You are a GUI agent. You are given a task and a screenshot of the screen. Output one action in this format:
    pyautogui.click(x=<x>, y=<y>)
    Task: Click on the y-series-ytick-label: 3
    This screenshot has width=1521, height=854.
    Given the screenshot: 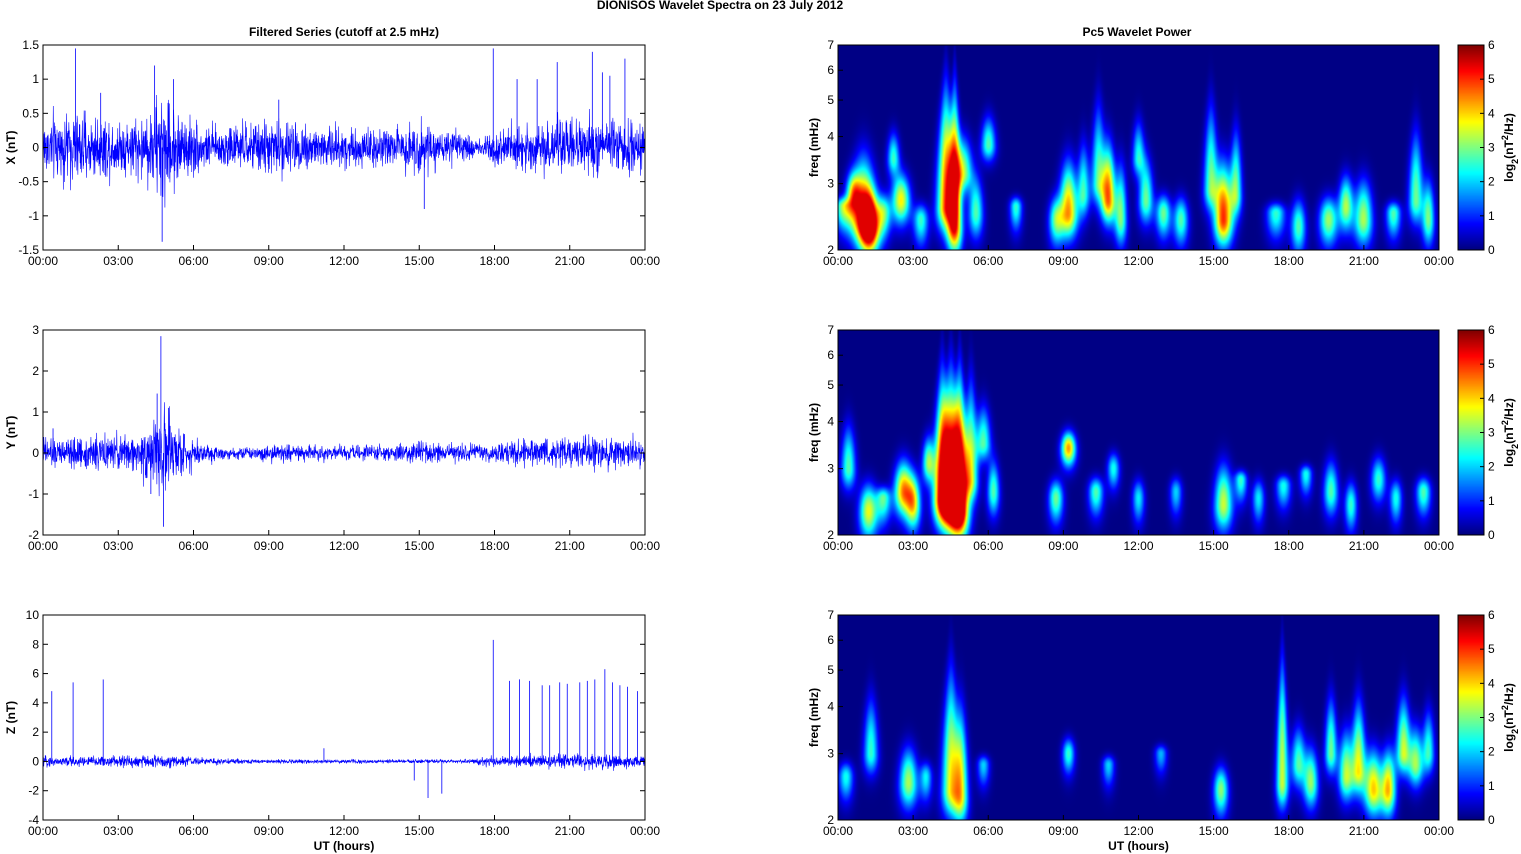 What is the action you would take?
    pyautogui.click(x=35, y=330)
    